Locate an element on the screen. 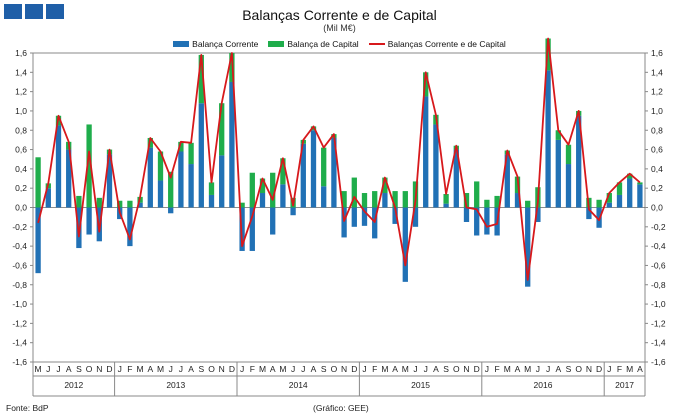 This screenshot has height=418, width=679. source-note: Fonte: BdP is located at coordinates (27, 408).